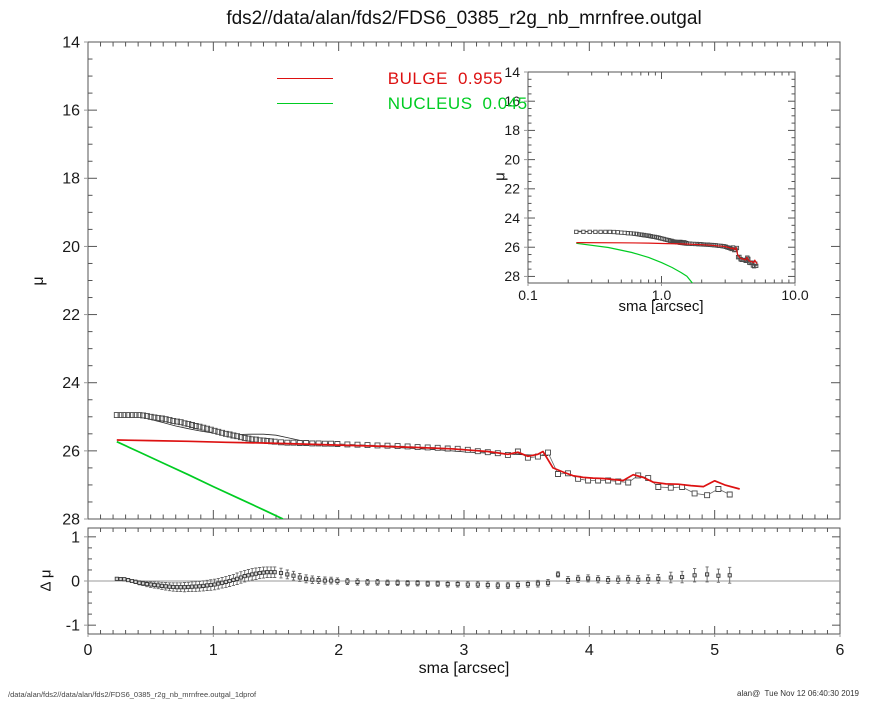 Image resolution: width=885 pixels, height=708 pixels. What do you see at coordinates (794, 295) in the screenshot?
I see `svg-text: 10.0` at bounding box center [794, 295].